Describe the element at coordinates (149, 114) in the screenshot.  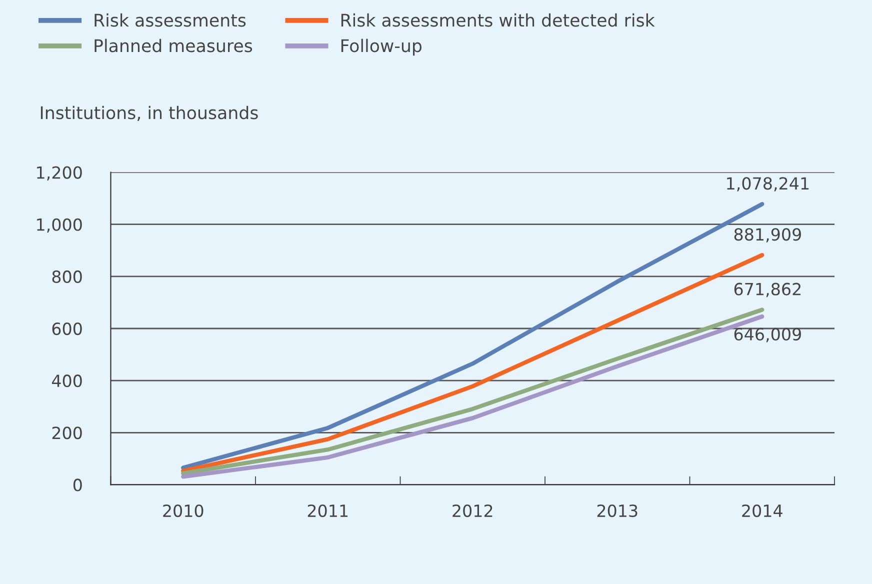
I see `y-axis-title: Institutions, in thousands` at that location.